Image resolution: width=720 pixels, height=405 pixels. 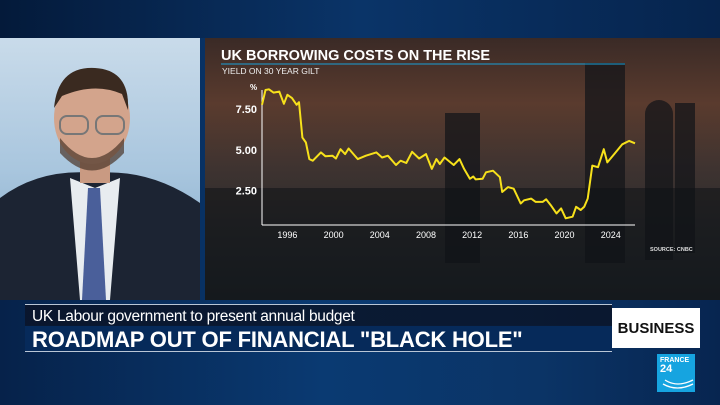 What do you see at coordinates (287, 235) in the screenshot?
I see `x-tick-label: 1996` at bounding box center [287, 235].